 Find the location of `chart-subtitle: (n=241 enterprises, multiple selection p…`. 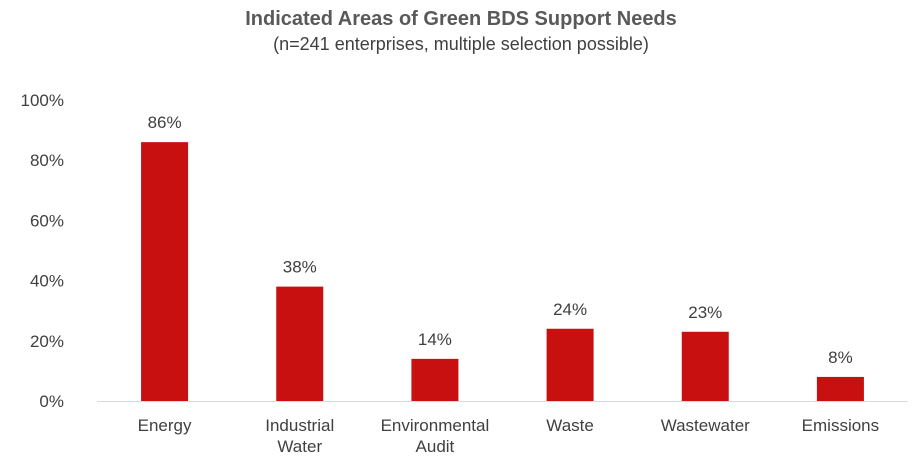

chart-subtitle: (n=241 enterprises, multiple selection p… is located at coordinates (461, 44).